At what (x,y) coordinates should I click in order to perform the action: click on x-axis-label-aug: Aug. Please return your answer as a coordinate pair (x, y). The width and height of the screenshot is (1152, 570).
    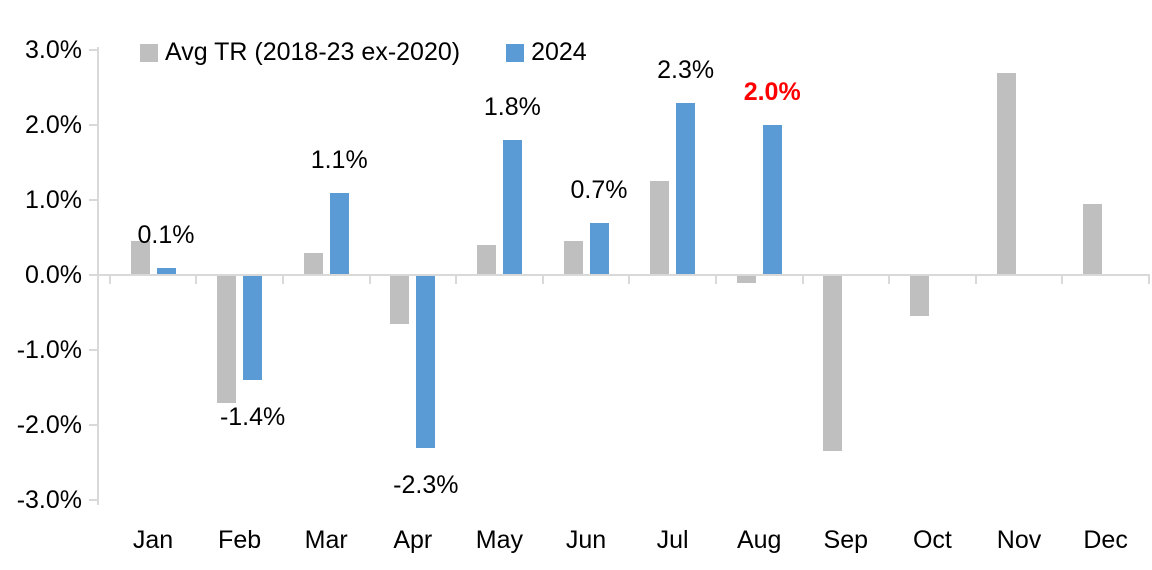
    Looking at the image, I should click on (759, 540).